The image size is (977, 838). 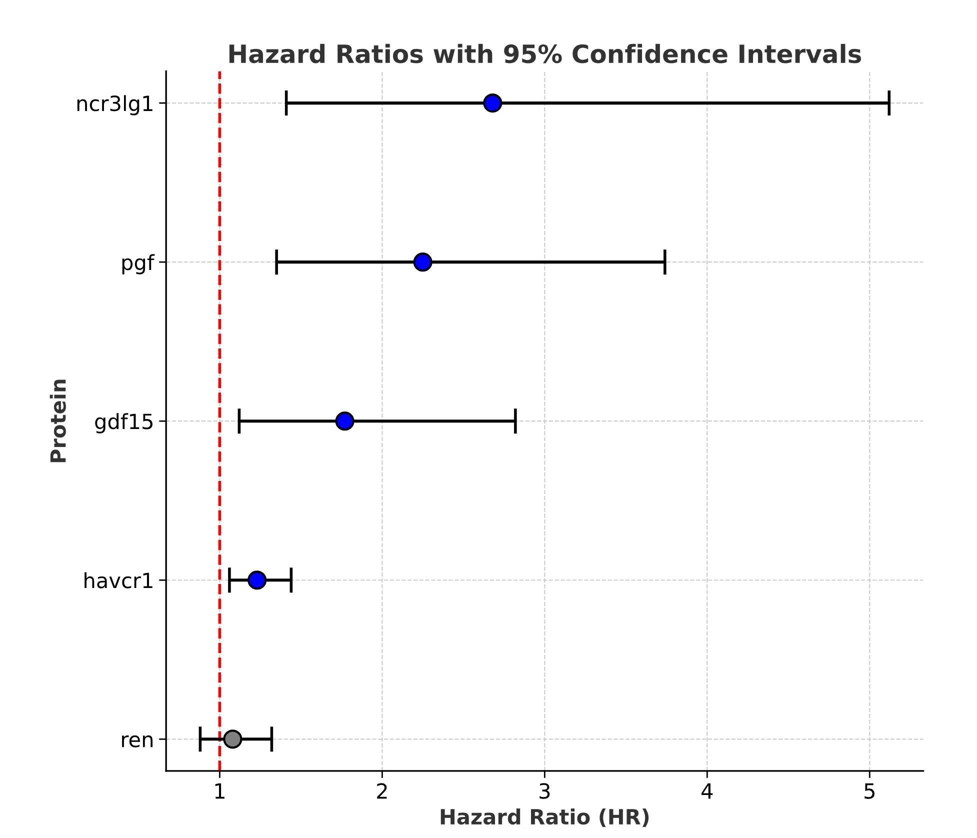 I want to click on y-tick-label: ncr3lg1, so click(x=114, y=105).